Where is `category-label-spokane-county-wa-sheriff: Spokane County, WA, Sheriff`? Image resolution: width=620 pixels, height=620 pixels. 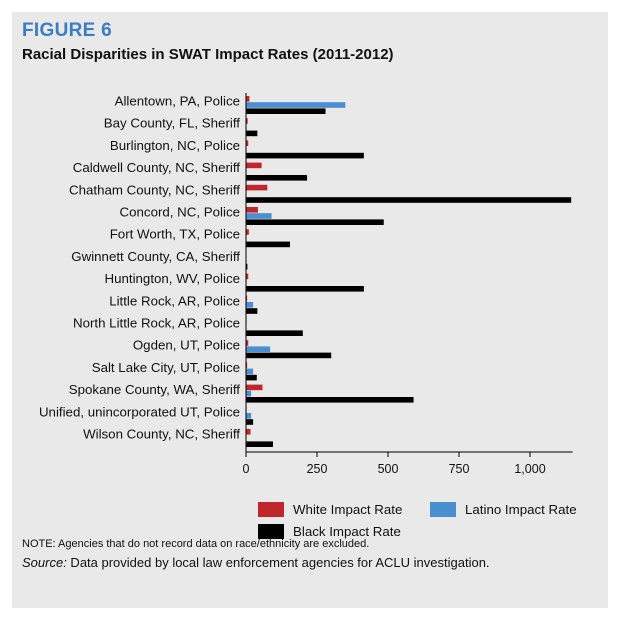
category-label-spokane-county-wa-sheriff: Spokane County, WA, Sheriff is located at coordinates (155, 389).